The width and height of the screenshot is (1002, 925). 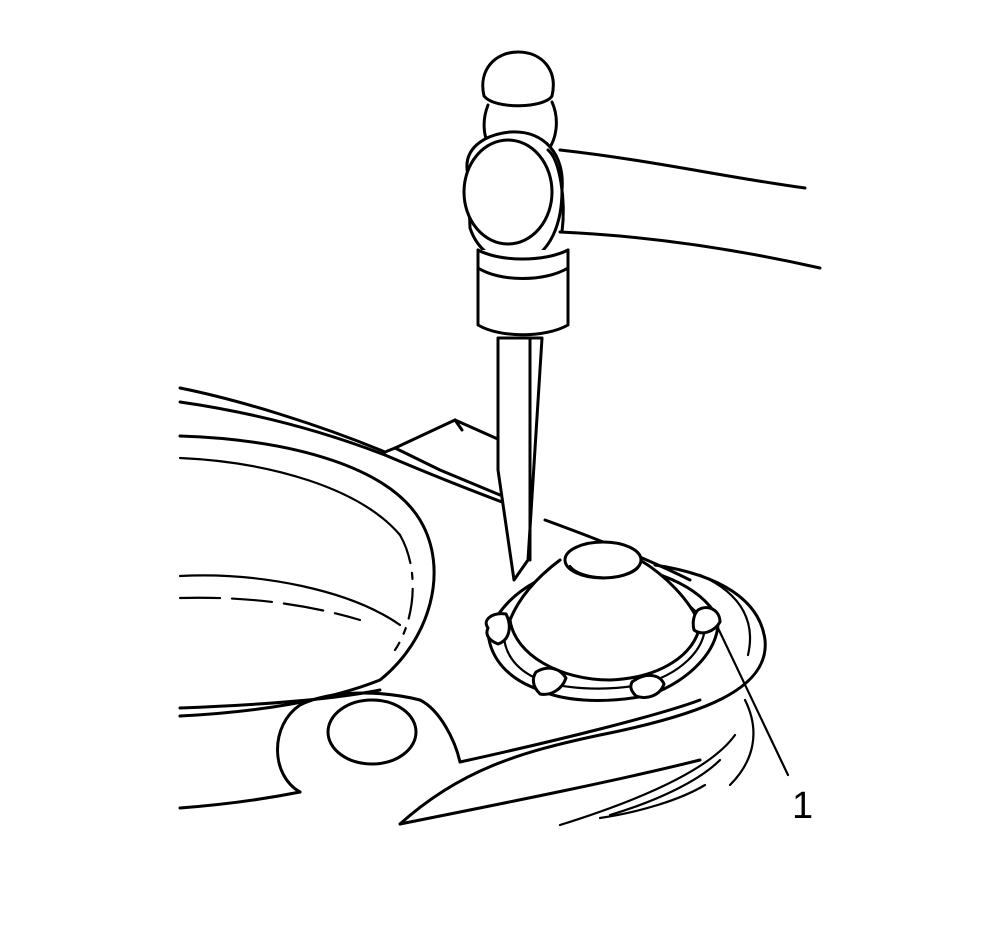 What do you see at coordinates (603, 621) in the screenshot?
I see `stud-cap` at bounding box center [603, 621].